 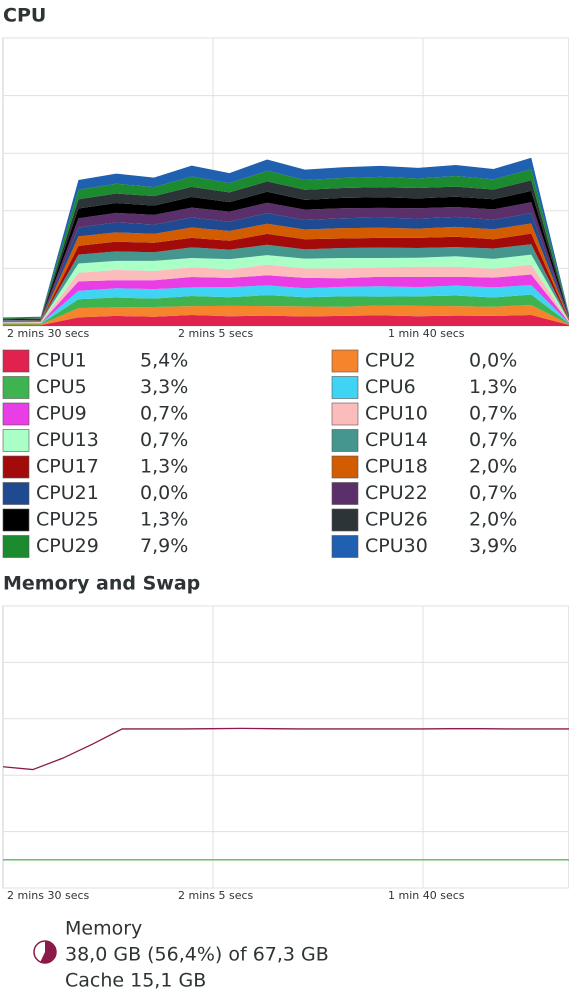 I want to click on legend-name: CPU21, so click(x=67, y=493).